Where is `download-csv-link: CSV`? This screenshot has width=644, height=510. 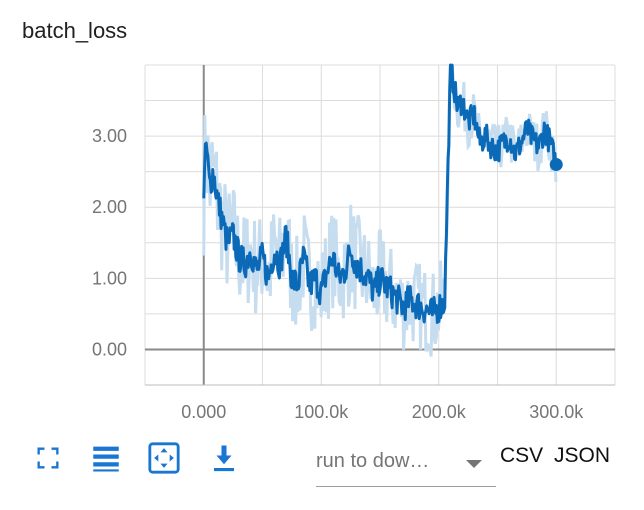
download-csv-link: CSV is located at coordinates (522, 455).